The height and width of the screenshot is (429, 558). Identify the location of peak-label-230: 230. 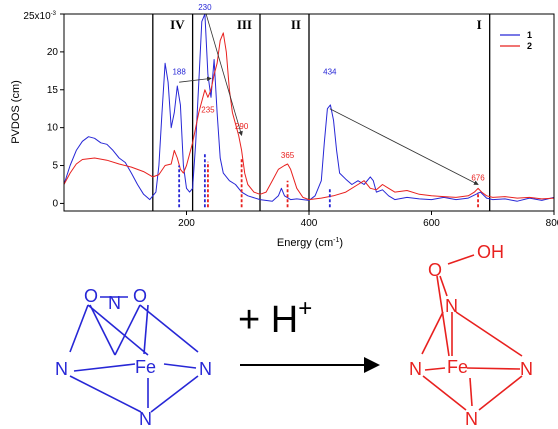
(205, 7).